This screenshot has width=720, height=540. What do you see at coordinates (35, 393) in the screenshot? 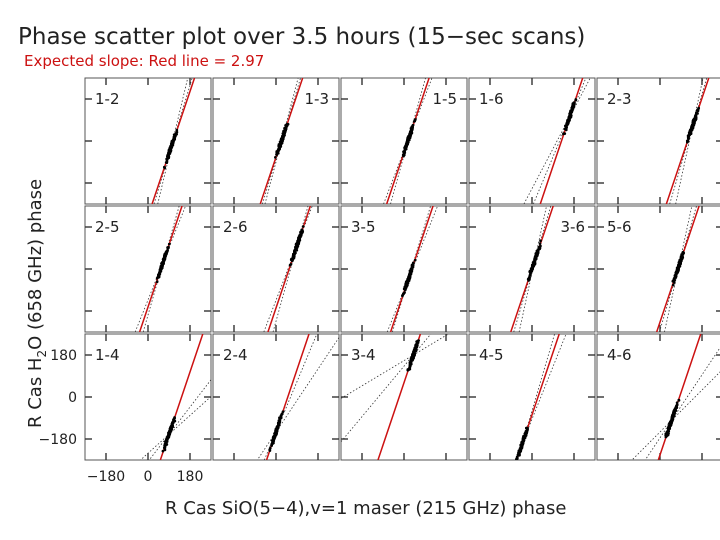
I see `y-axis-label-prefix: R Cas H` at bounding box center [35, 393].